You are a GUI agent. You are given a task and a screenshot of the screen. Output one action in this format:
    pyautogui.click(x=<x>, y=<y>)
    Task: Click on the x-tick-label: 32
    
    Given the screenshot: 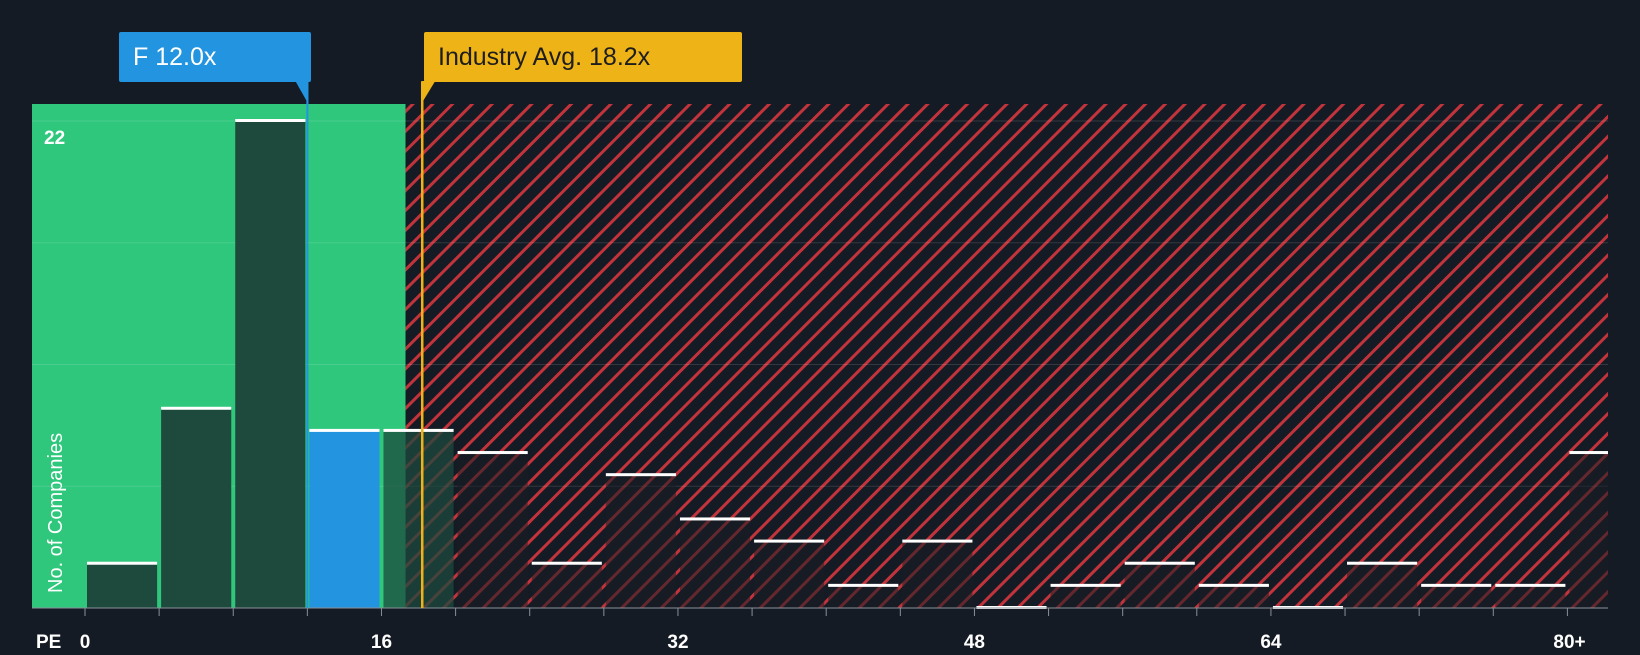 What is the action you would take?
    pyautogui.click(x=677, y=641)
    